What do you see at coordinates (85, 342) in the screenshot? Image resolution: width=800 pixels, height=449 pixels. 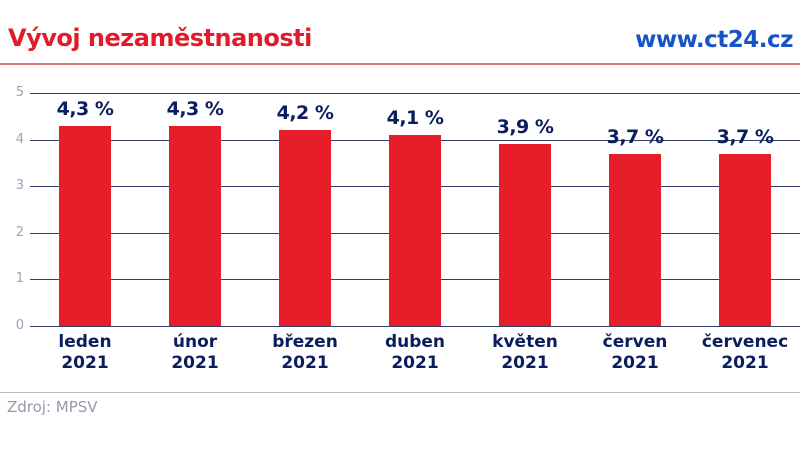 I see `x-label-month: leden` at bounding box center [85, 342].